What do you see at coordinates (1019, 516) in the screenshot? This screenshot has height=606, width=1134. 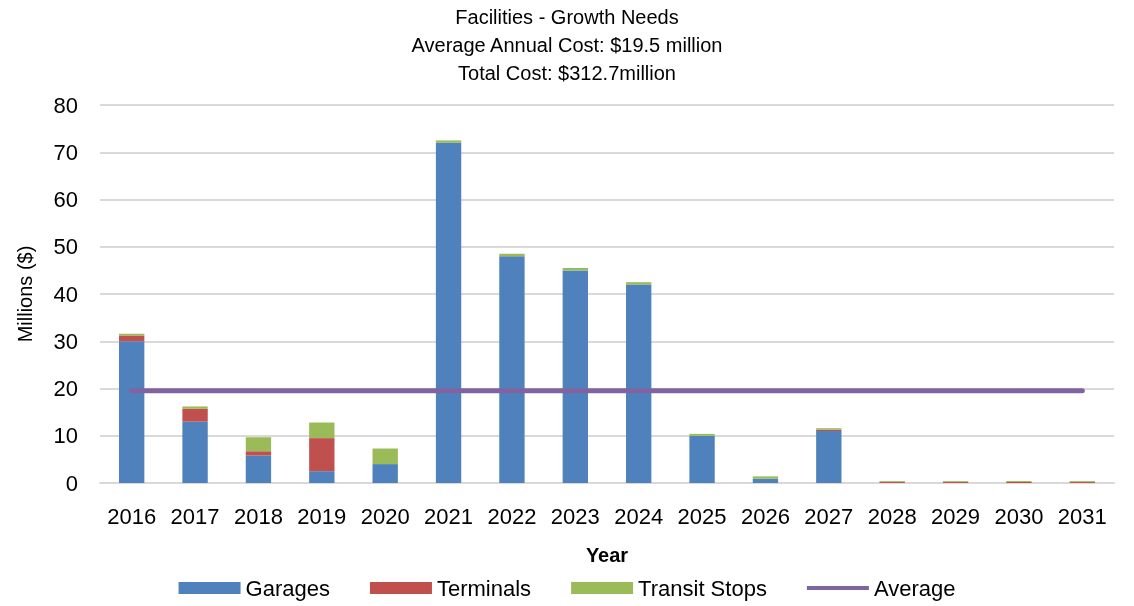 I see `x-tick-label: 2030` at bounding box center [1019, 516].